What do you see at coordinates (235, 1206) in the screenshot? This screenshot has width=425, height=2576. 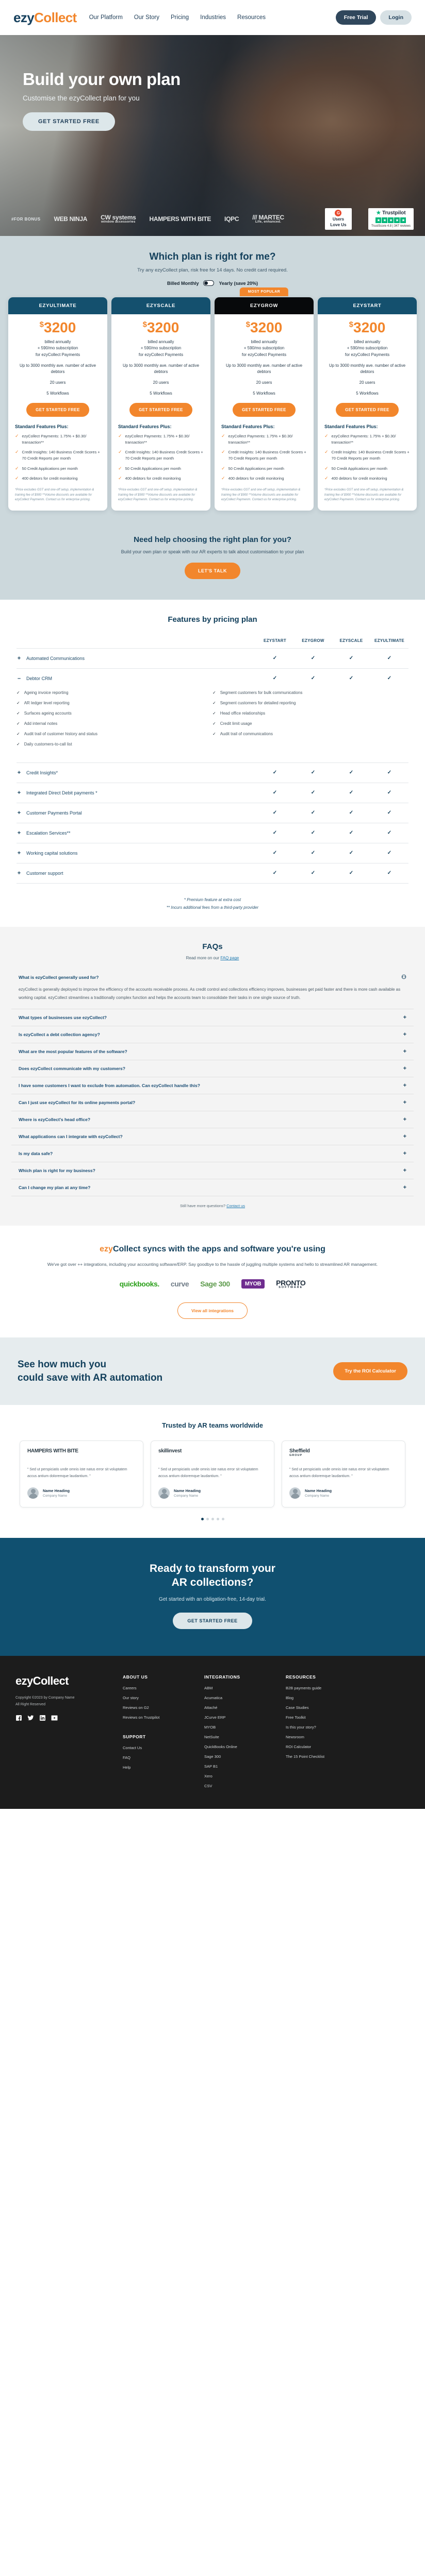 I see `contact-us-link: Contact us` at bounding box center [235, 1206].